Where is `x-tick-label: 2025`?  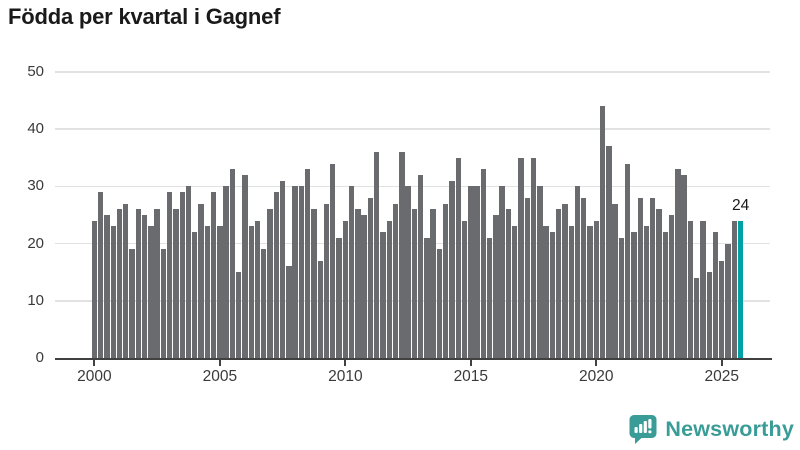
x-tick-label: 2025 is located at coordinates (721, 376).